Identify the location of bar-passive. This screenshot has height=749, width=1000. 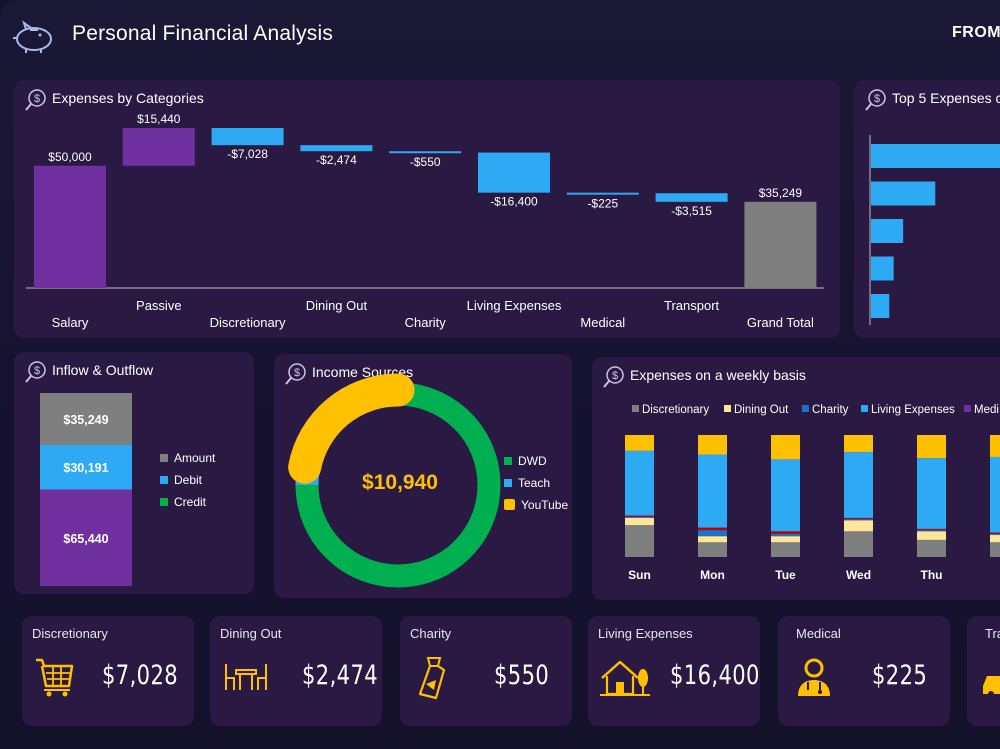
(158, 147).